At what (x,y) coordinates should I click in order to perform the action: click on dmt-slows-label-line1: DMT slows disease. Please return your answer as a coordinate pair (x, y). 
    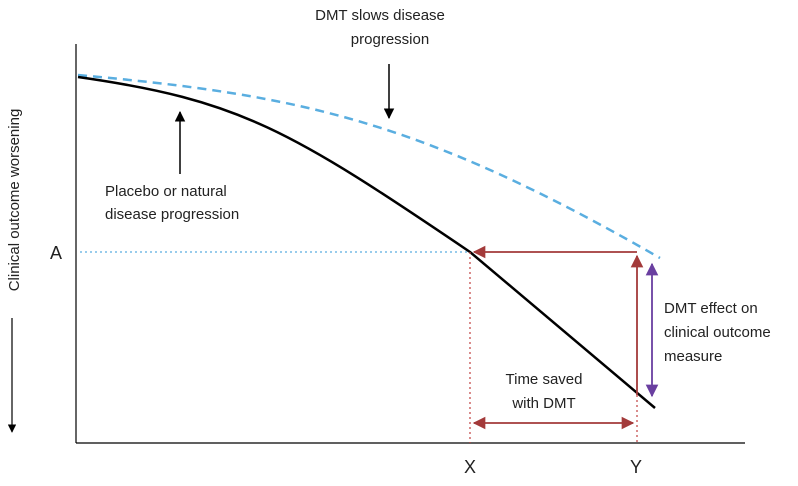
    Looking at the image, I should click on (380, 15).